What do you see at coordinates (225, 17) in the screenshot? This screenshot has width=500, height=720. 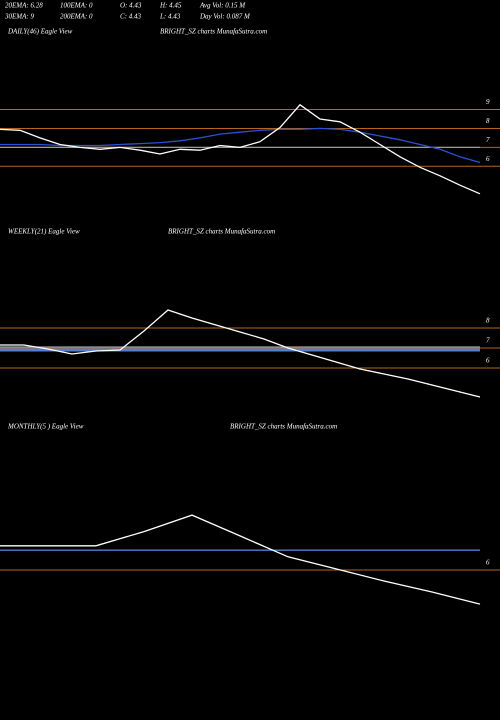 I see `header-stat: Day Vol: 0.087 M` at bounding box center [225, 17].